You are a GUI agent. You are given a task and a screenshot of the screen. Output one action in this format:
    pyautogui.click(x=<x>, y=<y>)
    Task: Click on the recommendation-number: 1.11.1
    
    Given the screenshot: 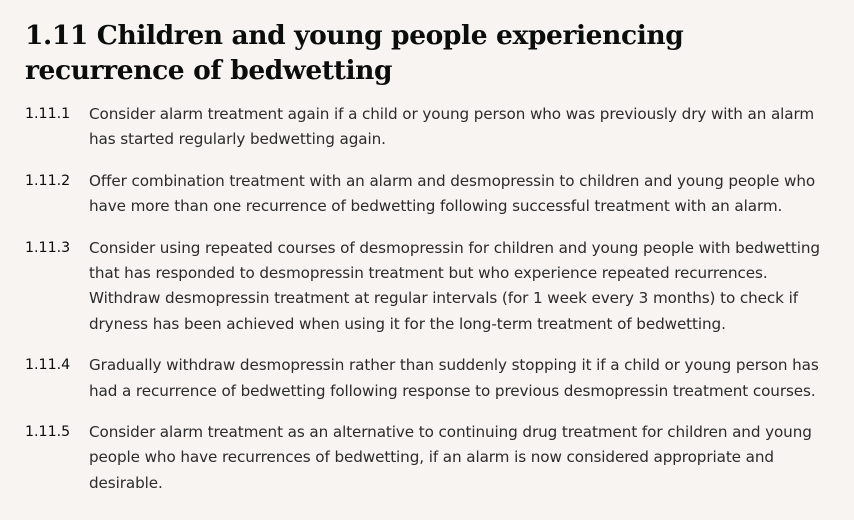 What is the action you would take?
    pyautogui.click(x=48, y=114)
    